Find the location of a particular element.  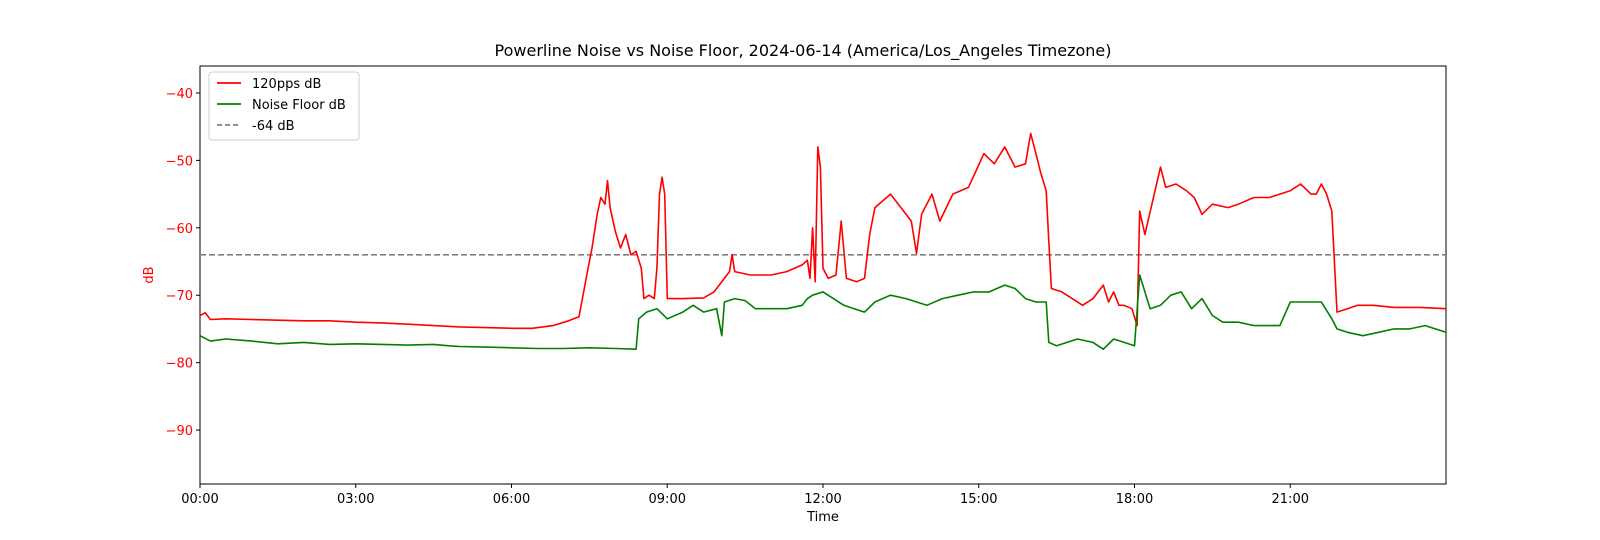

y-tick-label: −80 is located at coordinates (179, 364).